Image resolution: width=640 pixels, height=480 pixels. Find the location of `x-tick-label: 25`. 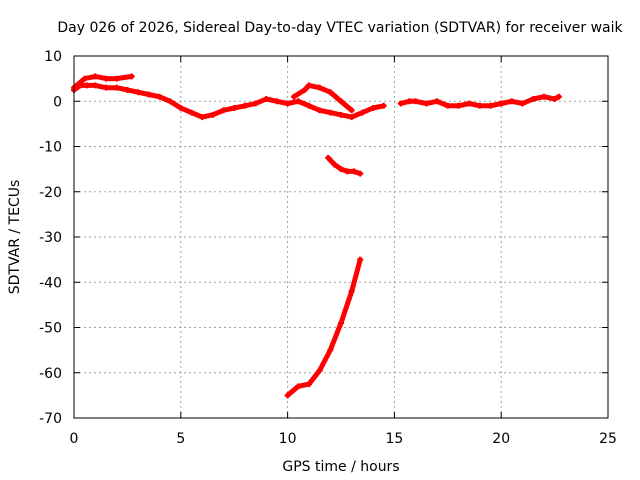

x-tick-label: 25 is located at coordinates (608, 439).